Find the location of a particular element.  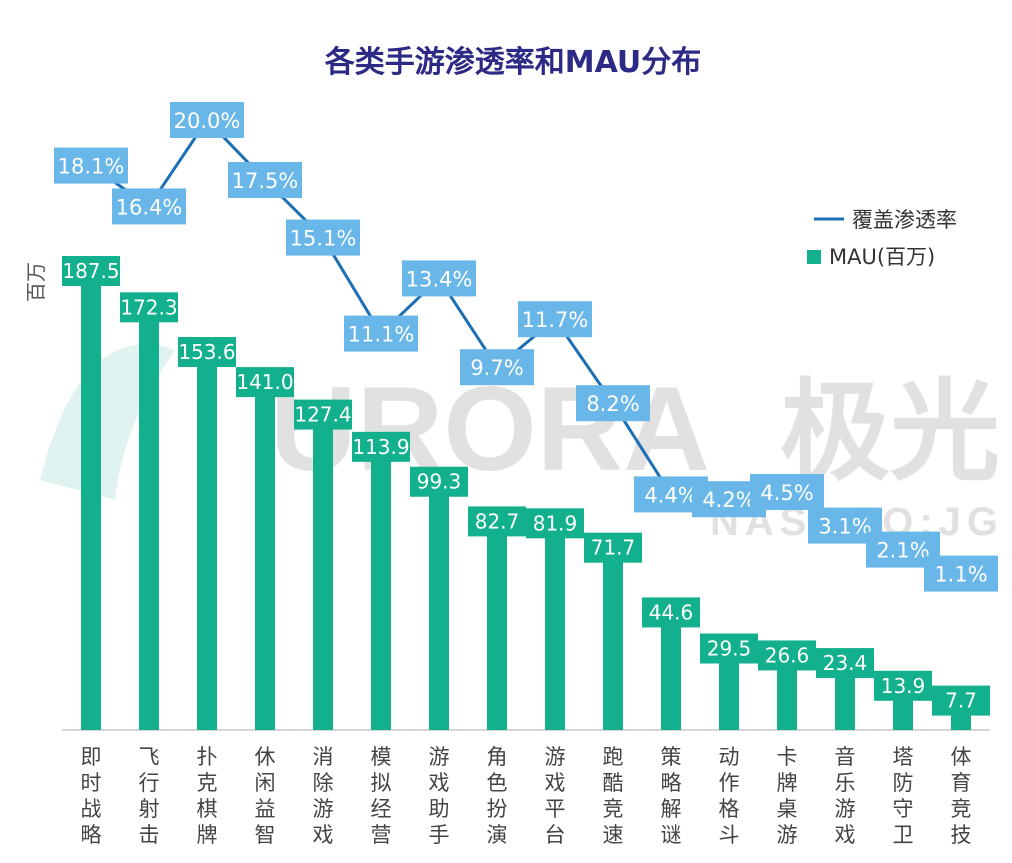

bar-label-5: 113.9 is located at coordinates (380, 447).